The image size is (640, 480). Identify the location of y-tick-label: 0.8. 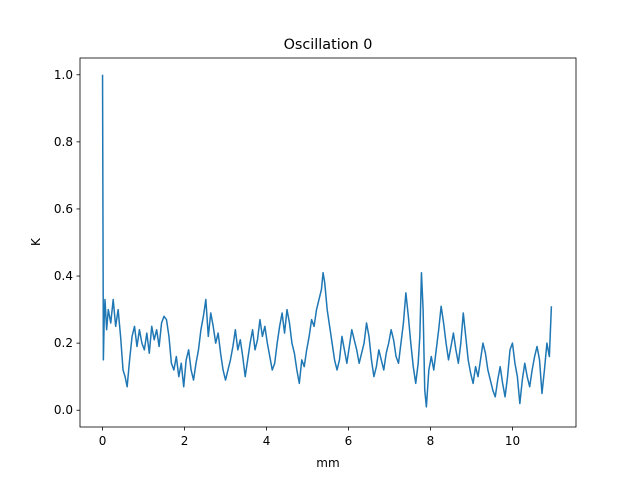
(63, 142).